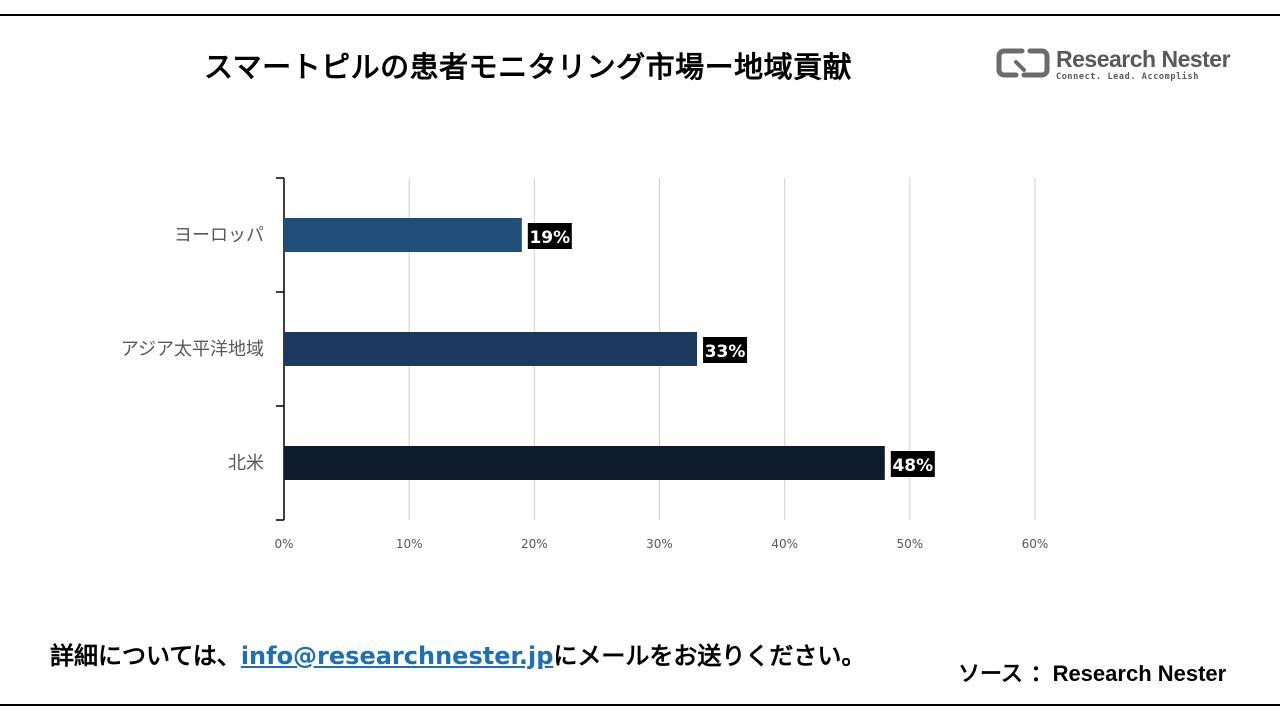  What do you see at coordinates (409, 544) in the screenshot?
I see `x-tick-label: 10%` at bounding box center [409, 544].